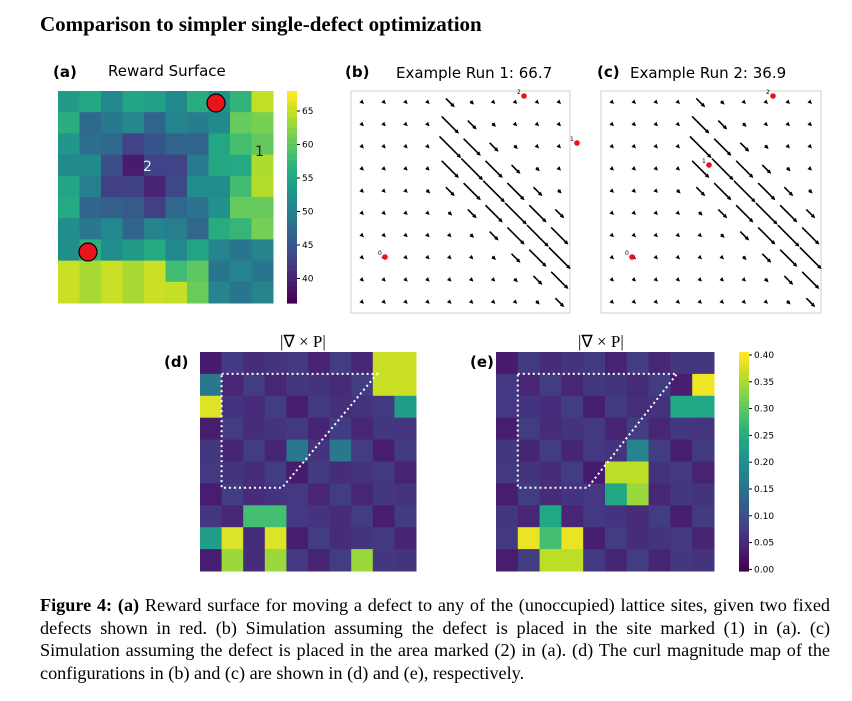 The height and width of the screenshot is (701, 852). What do you see at coordinates (572, 139) in the screenshot?
I see `defect-label: 1` at bounding box center [572, 139].